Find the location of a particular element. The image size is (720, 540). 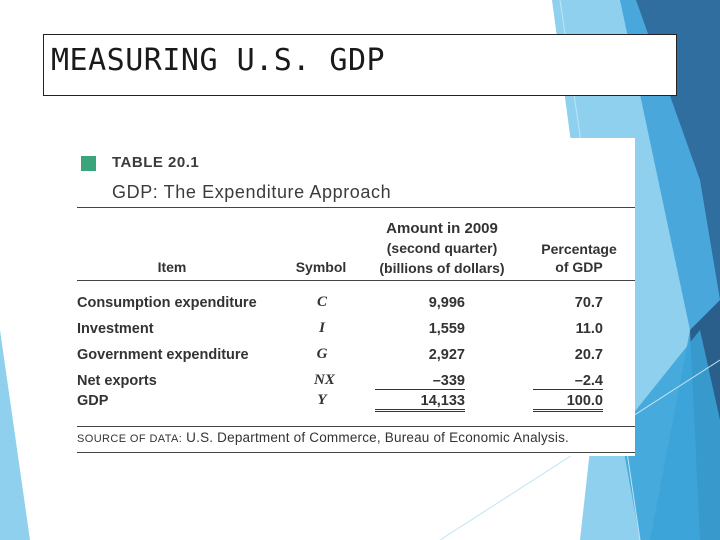

row-item: Net exports is located at coordinates (117, 381).